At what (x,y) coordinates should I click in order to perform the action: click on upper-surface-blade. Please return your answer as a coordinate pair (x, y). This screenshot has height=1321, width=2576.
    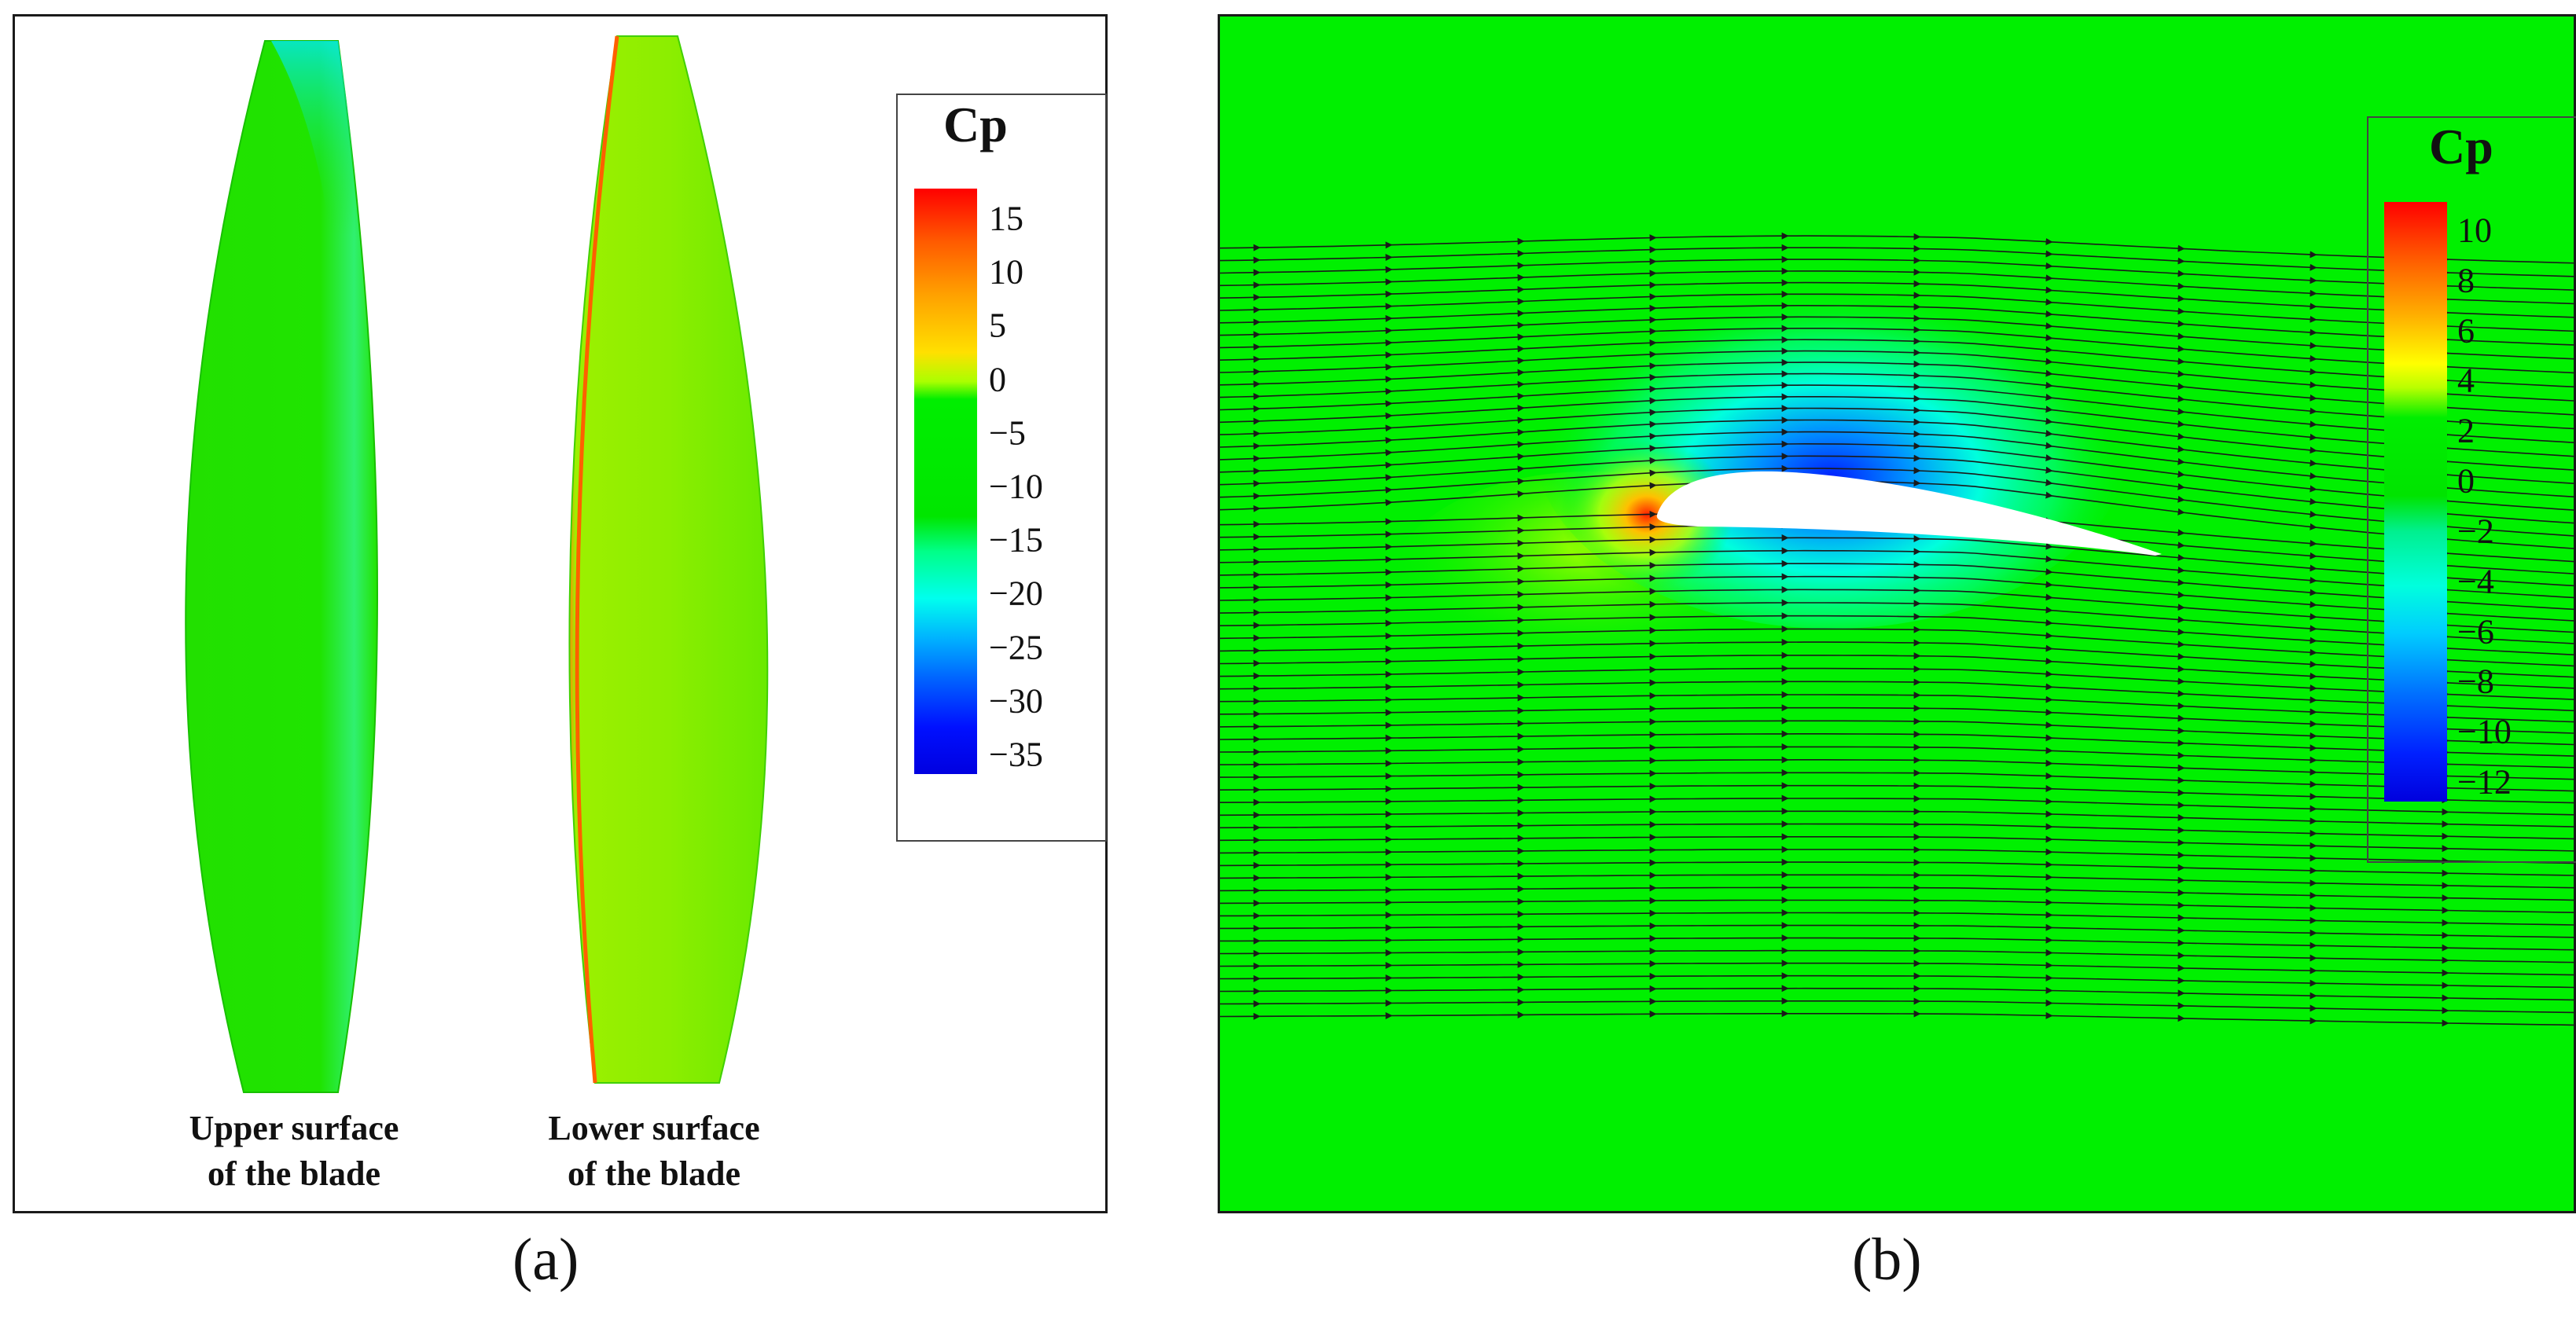
    Looking at the image, I should click on (281, 566).